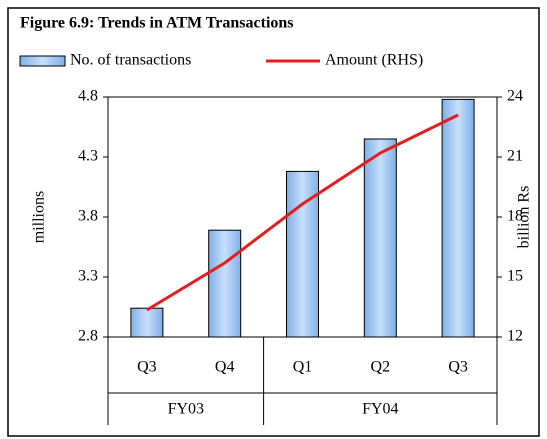  What do you see at coordinates (88, 156) in the screenshot?
I see `y-tick-label: 4.3` at bounding box center [88, 156].